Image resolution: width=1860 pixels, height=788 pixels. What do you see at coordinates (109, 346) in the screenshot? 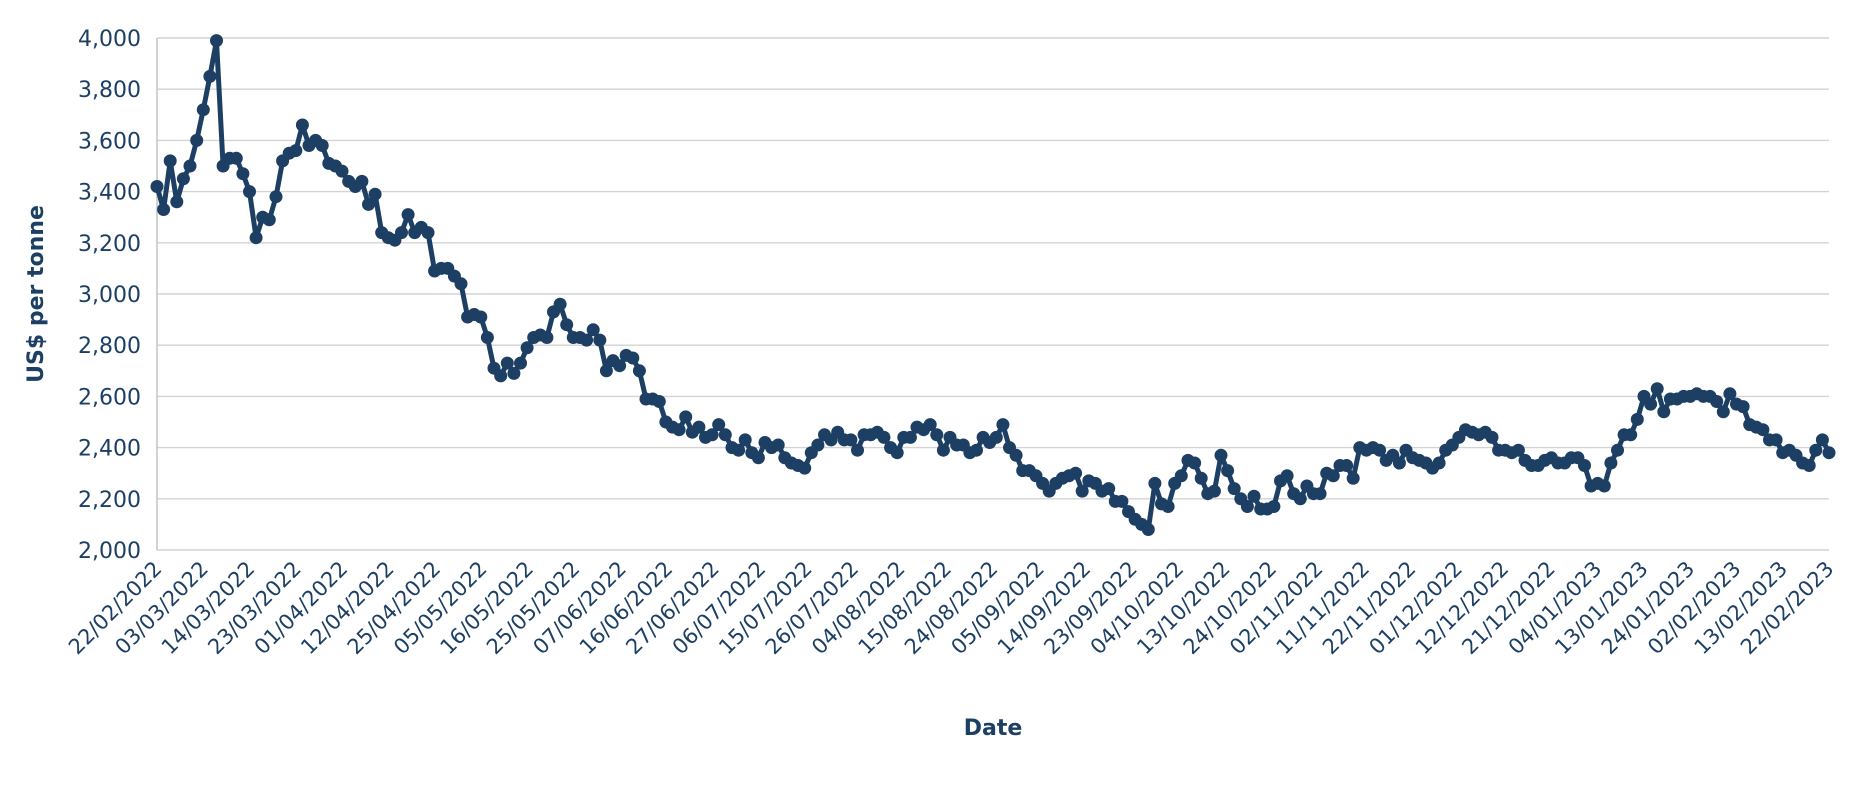
I see `y-tick-label: 2,800` at bounding box center [109, 346].